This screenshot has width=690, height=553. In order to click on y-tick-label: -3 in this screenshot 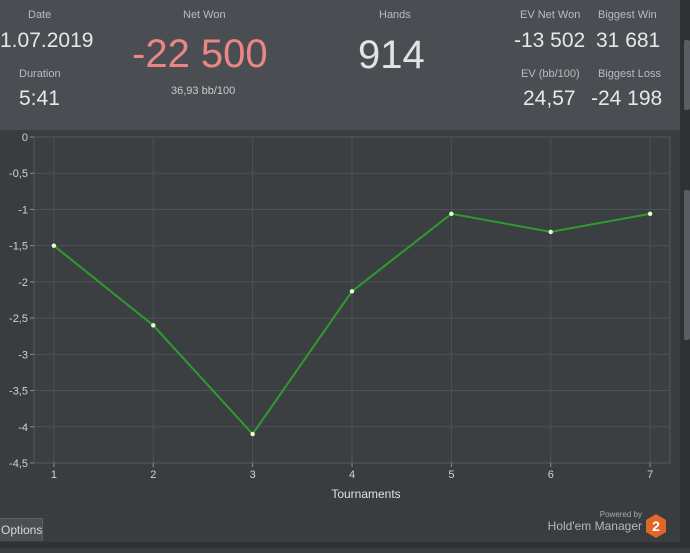, I will do `click(23, 355)`.